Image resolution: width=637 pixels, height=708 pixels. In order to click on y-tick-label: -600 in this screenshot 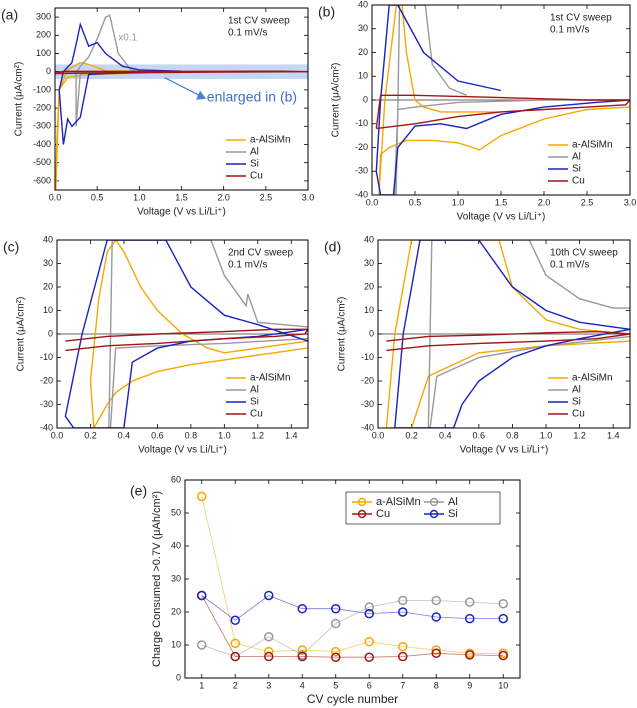, I will do `click(42, 180)`.